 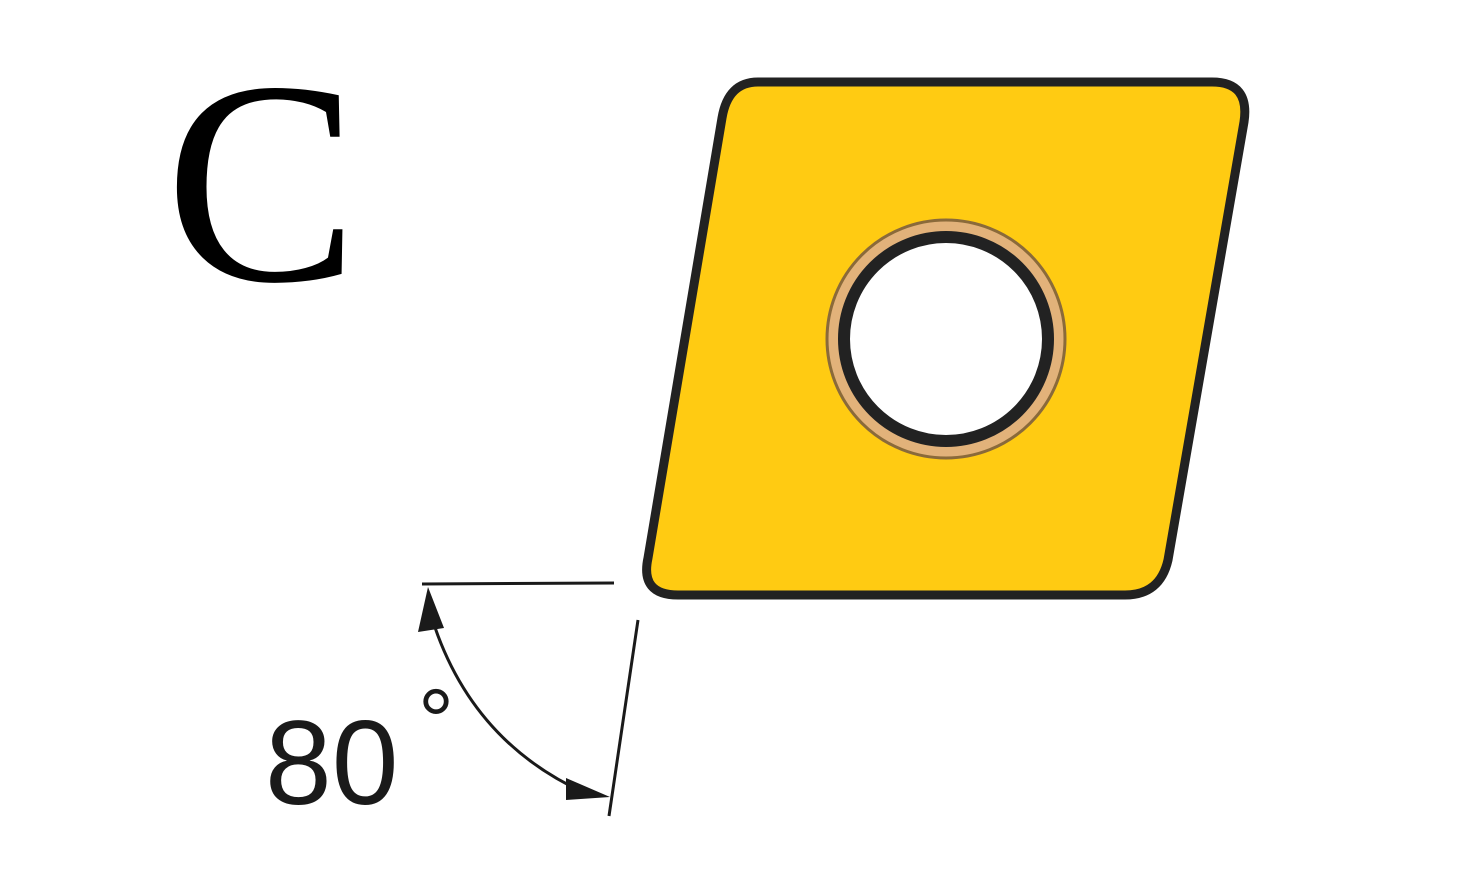 What do you see at coordinates (588, 789) in the screenshot?
I see `angle-arrowhead-bottom` at bounding box center [588, 789].